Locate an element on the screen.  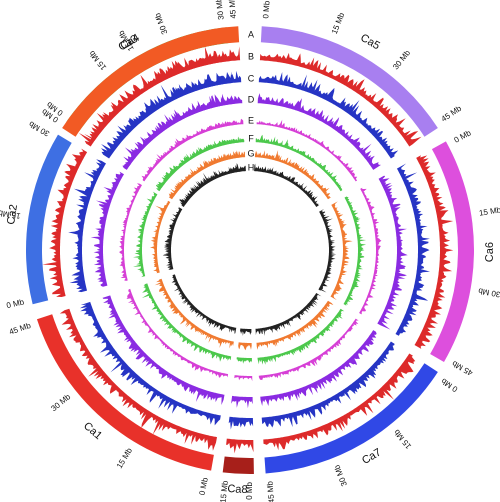
track-b-ca4 is located at coordinates (159, 96).